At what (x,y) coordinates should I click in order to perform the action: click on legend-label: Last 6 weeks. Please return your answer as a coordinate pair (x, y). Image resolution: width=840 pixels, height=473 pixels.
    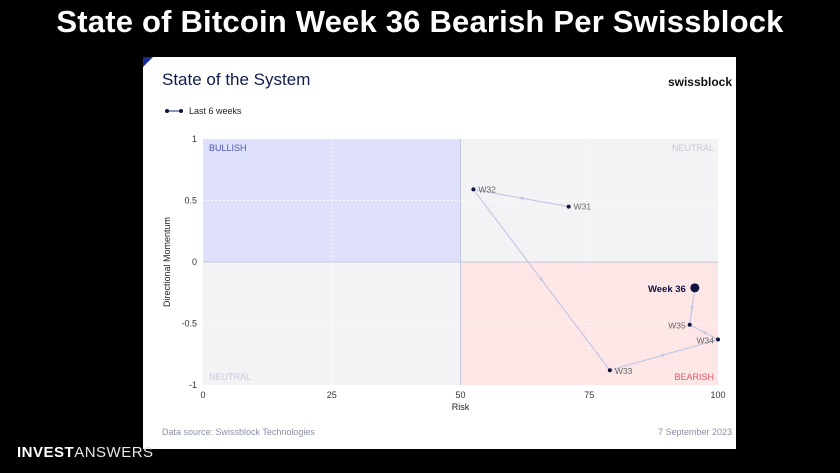
    Looking at the image, I should click on (215, 111).